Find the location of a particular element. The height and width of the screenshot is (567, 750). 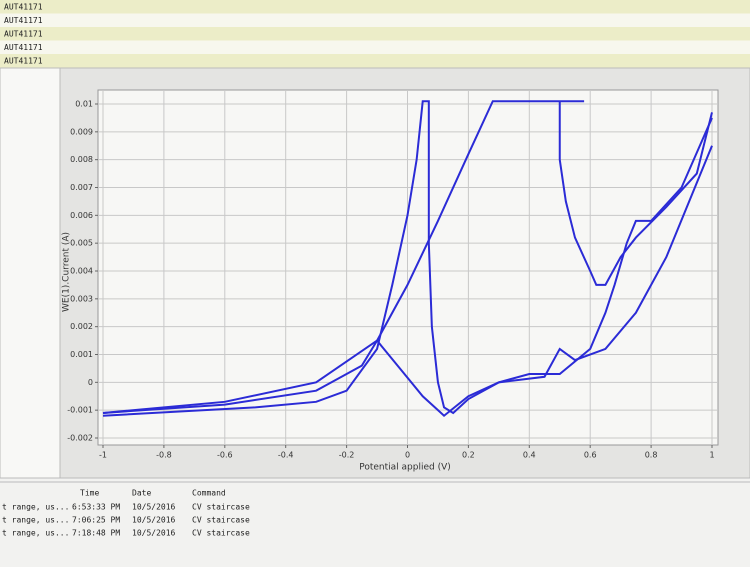

x-tick-label: 0.2 is located at coordinates (468, 455).